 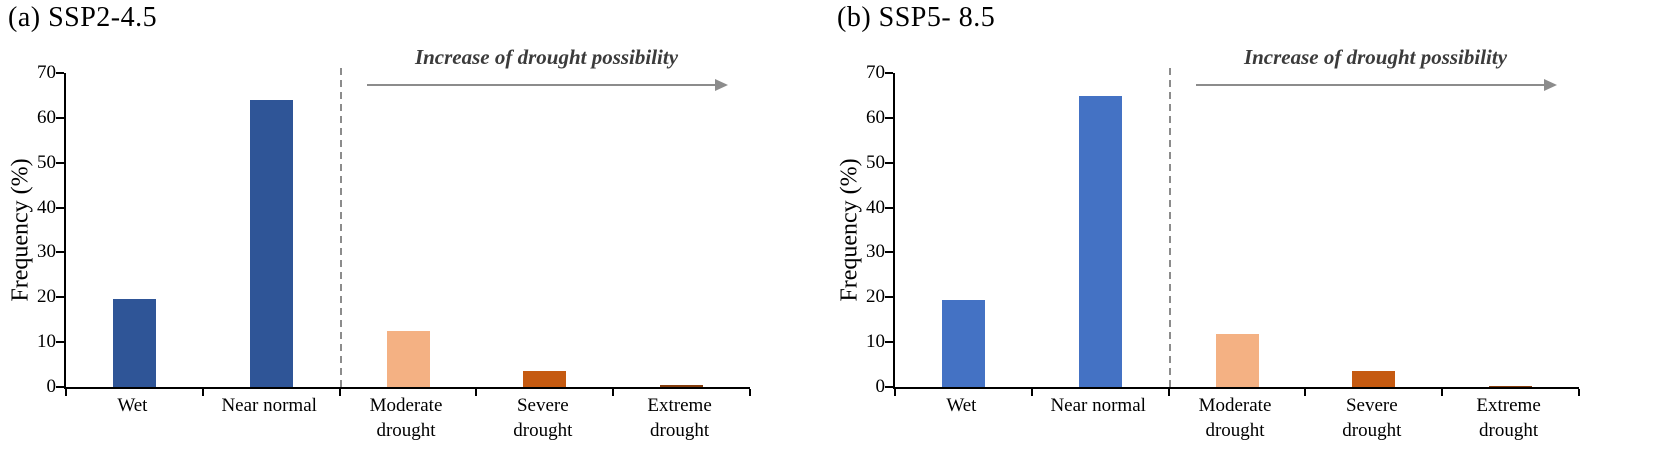 What do you see at coordinates (547, 85) in the screenshot?
I see `arrow-right-icon-a` at bounding box center [547, 85].